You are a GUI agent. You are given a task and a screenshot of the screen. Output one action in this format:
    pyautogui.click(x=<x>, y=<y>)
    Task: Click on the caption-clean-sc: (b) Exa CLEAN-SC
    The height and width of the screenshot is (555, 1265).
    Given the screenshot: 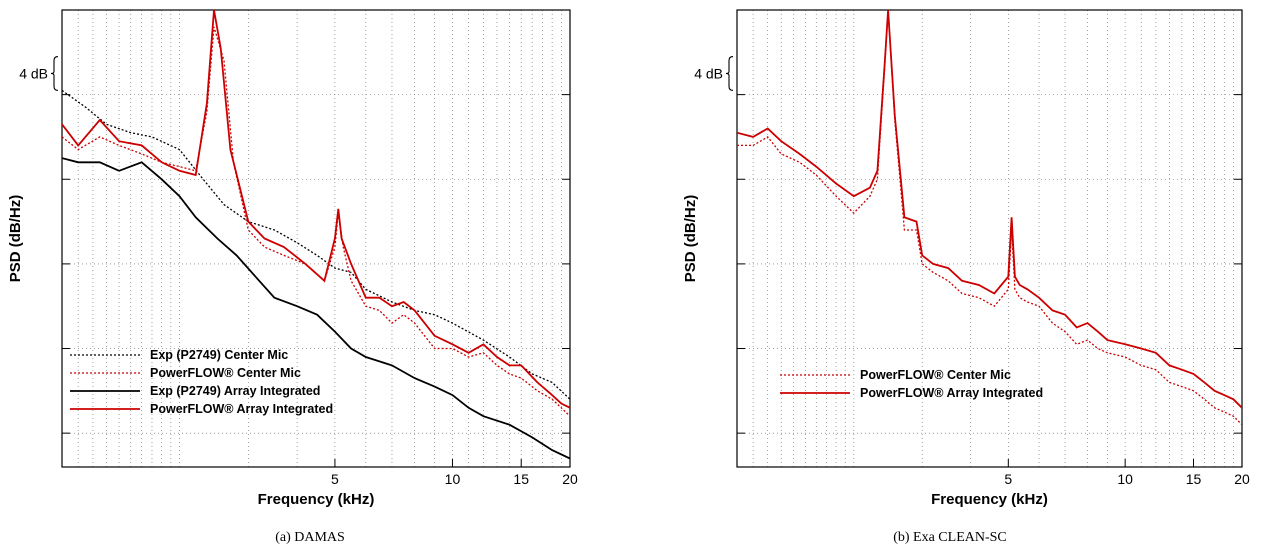 What is the action you would take?
    pyautogui.click(x=950, y=538)
    